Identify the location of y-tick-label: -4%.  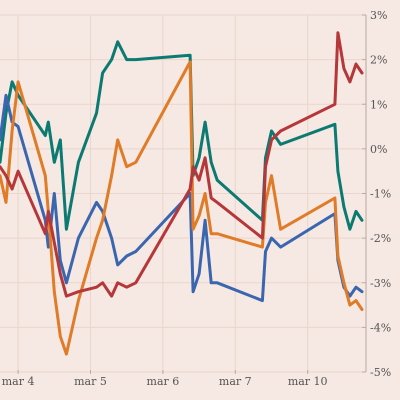
(380, 327).